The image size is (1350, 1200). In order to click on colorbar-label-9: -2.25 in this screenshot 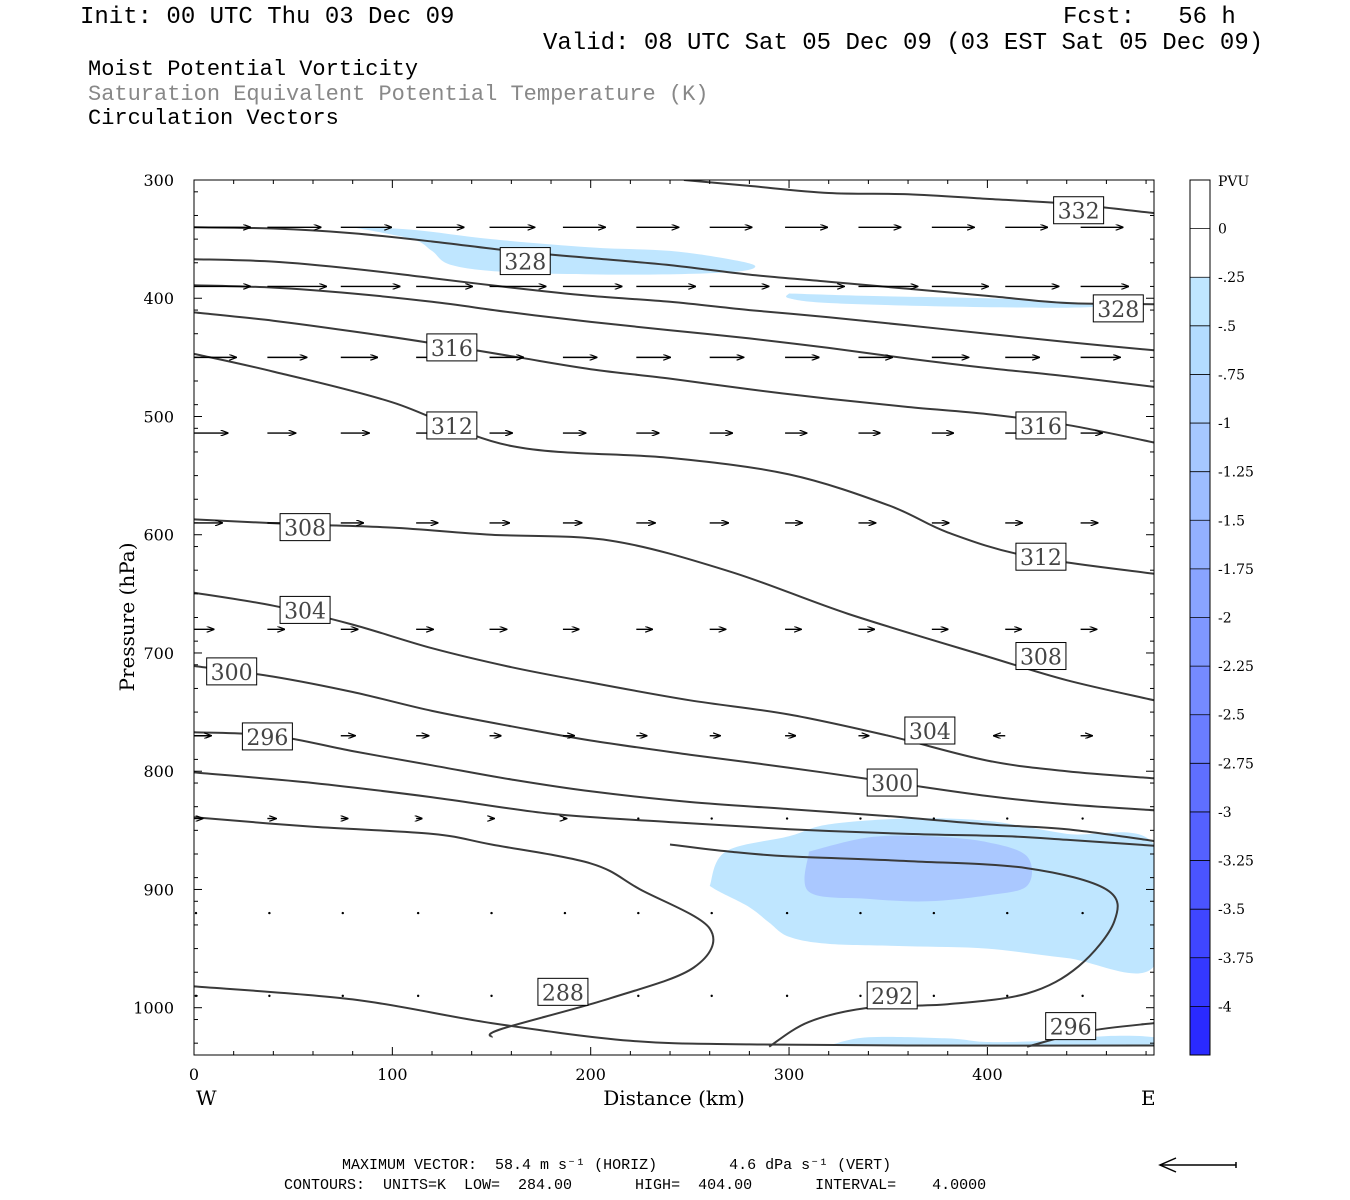, I will do `click(1236, 667)`.